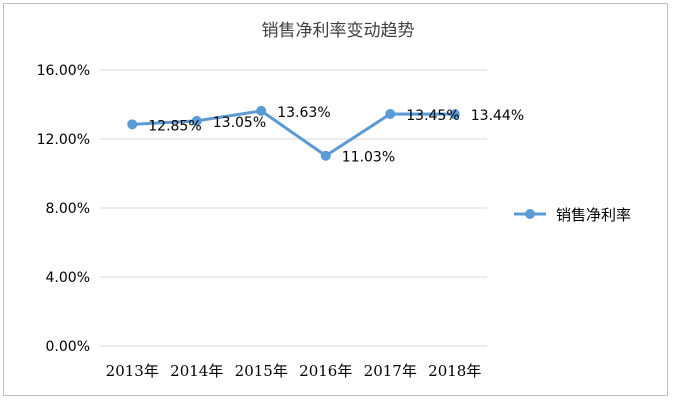 The image size is (673, 401). I want to click on y-tick-label: 4.00%, so click(68, 278).